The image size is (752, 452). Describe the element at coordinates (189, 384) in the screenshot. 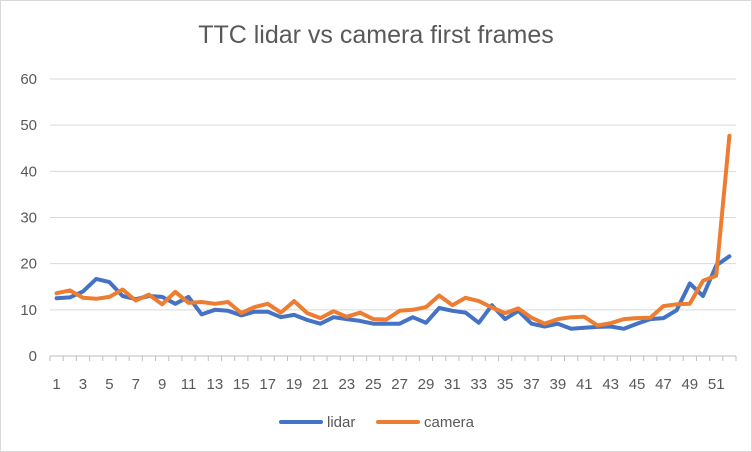

I see `x-tick-label: 11` at that location.